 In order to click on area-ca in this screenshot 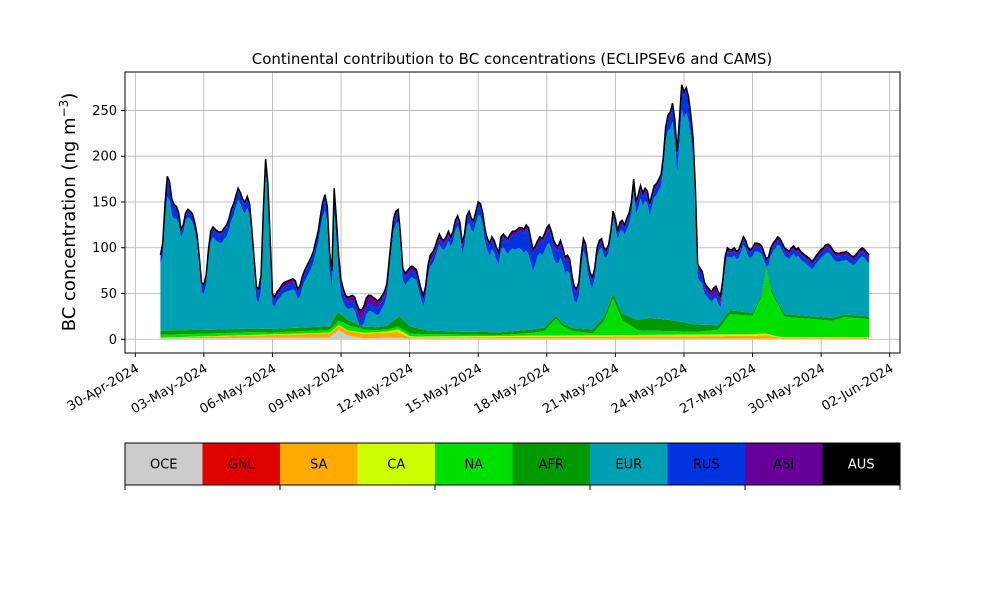, I will do `click(515, 331)`.